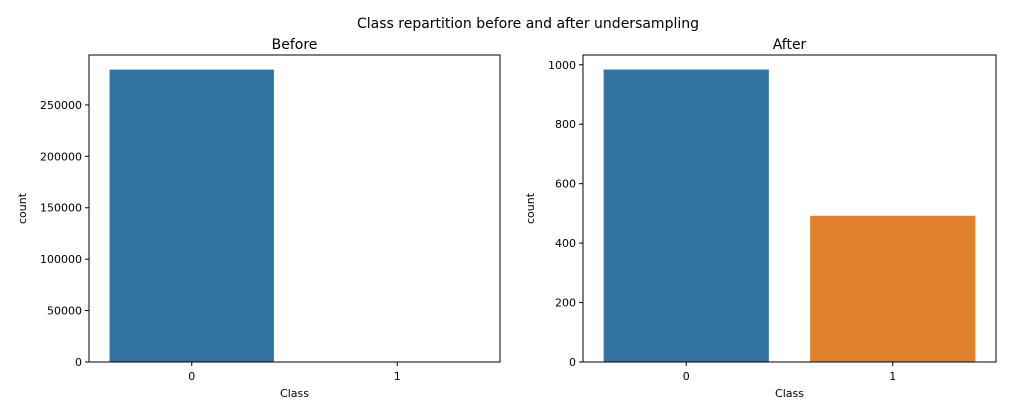 Image resolution: width=1035 pixels, height=417 pixels. I want to click on chart-after-ytick-label: 800, so click(565, 124).